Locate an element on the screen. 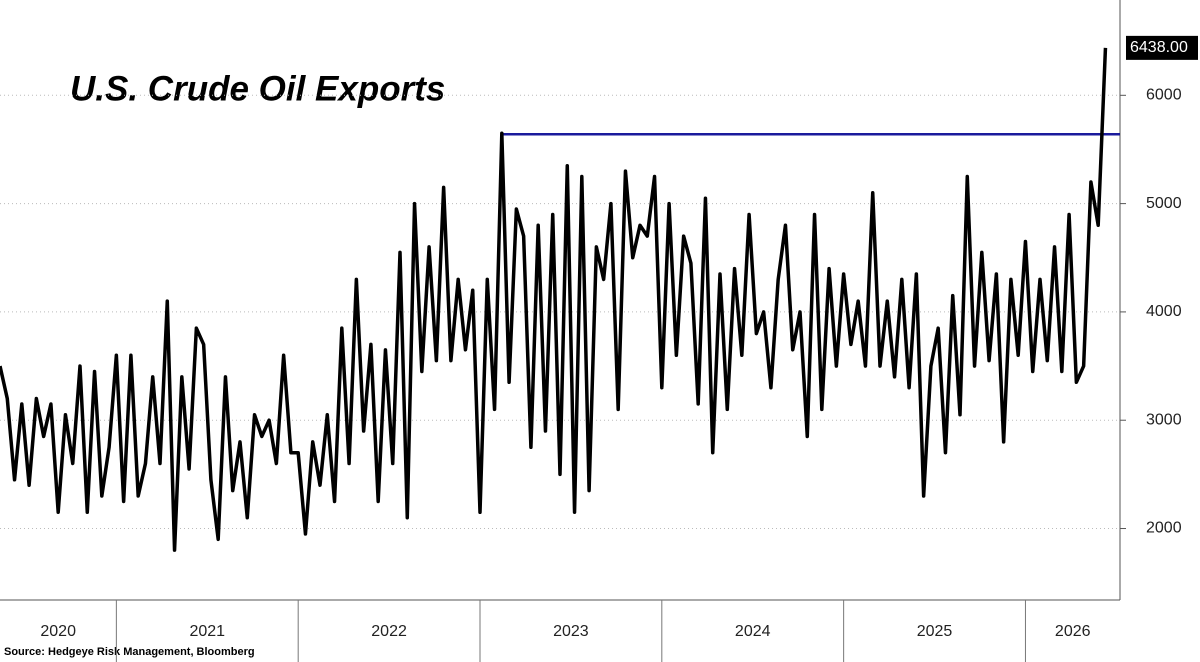 This screenshot has width=1200, height=662. x-tick-label: 2025 is located at coordinates (935, 631).